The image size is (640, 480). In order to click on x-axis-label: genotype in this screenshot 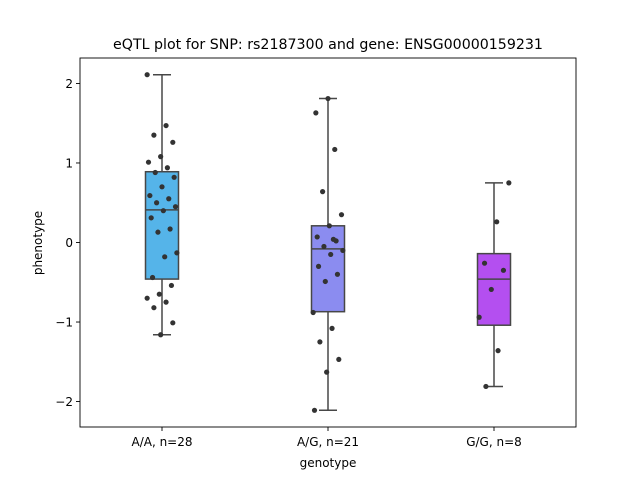, I will do `click(328, 463)`.